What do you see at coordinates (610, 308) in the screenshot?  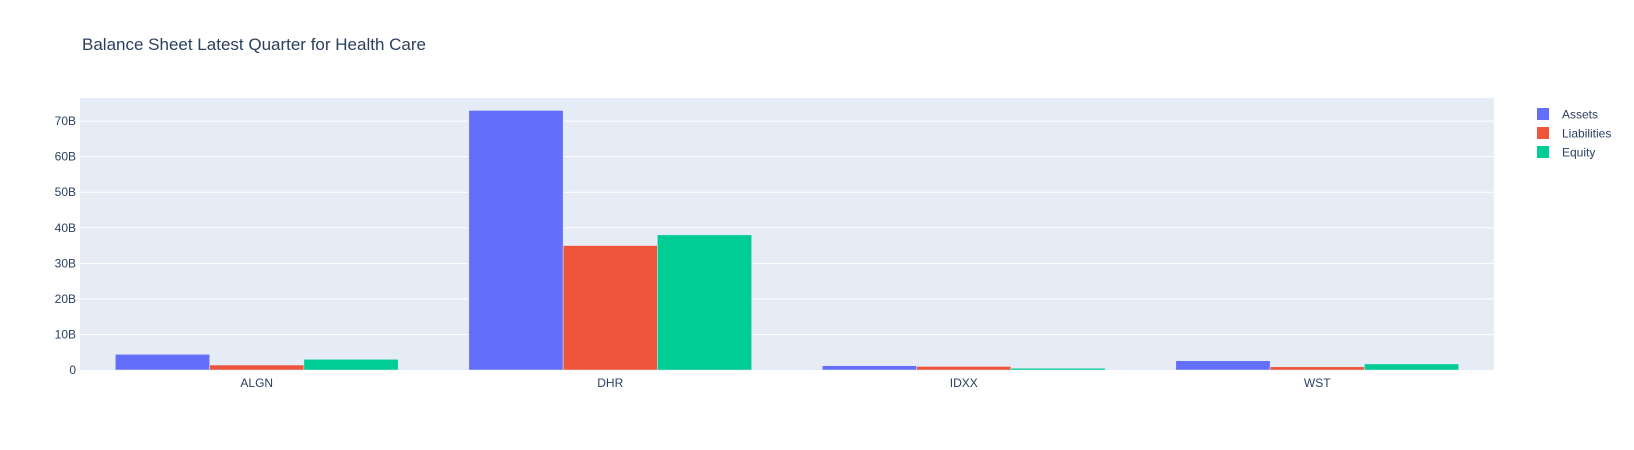 I see `bar-liabilities-dhr` at bounding box center [610, 308].